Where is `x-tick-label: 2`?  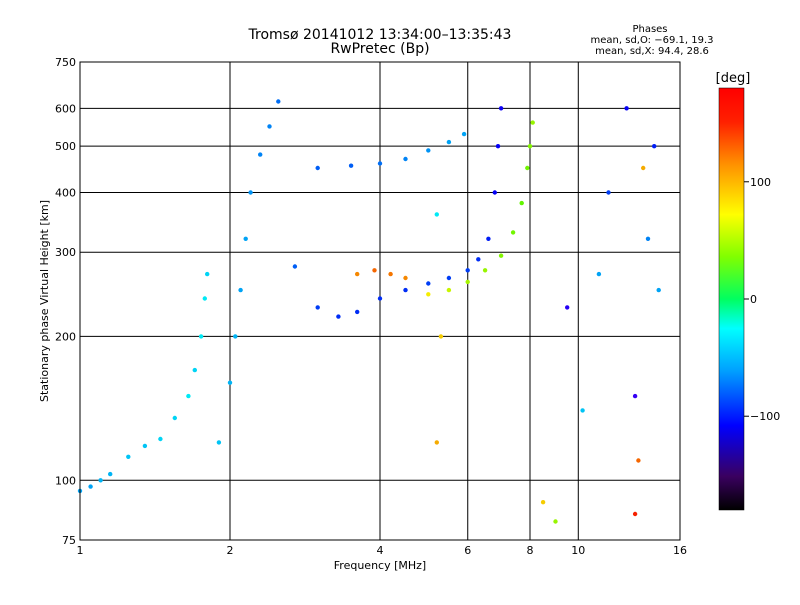
x-tick-label: 2 is located at coordinates (230, 550).